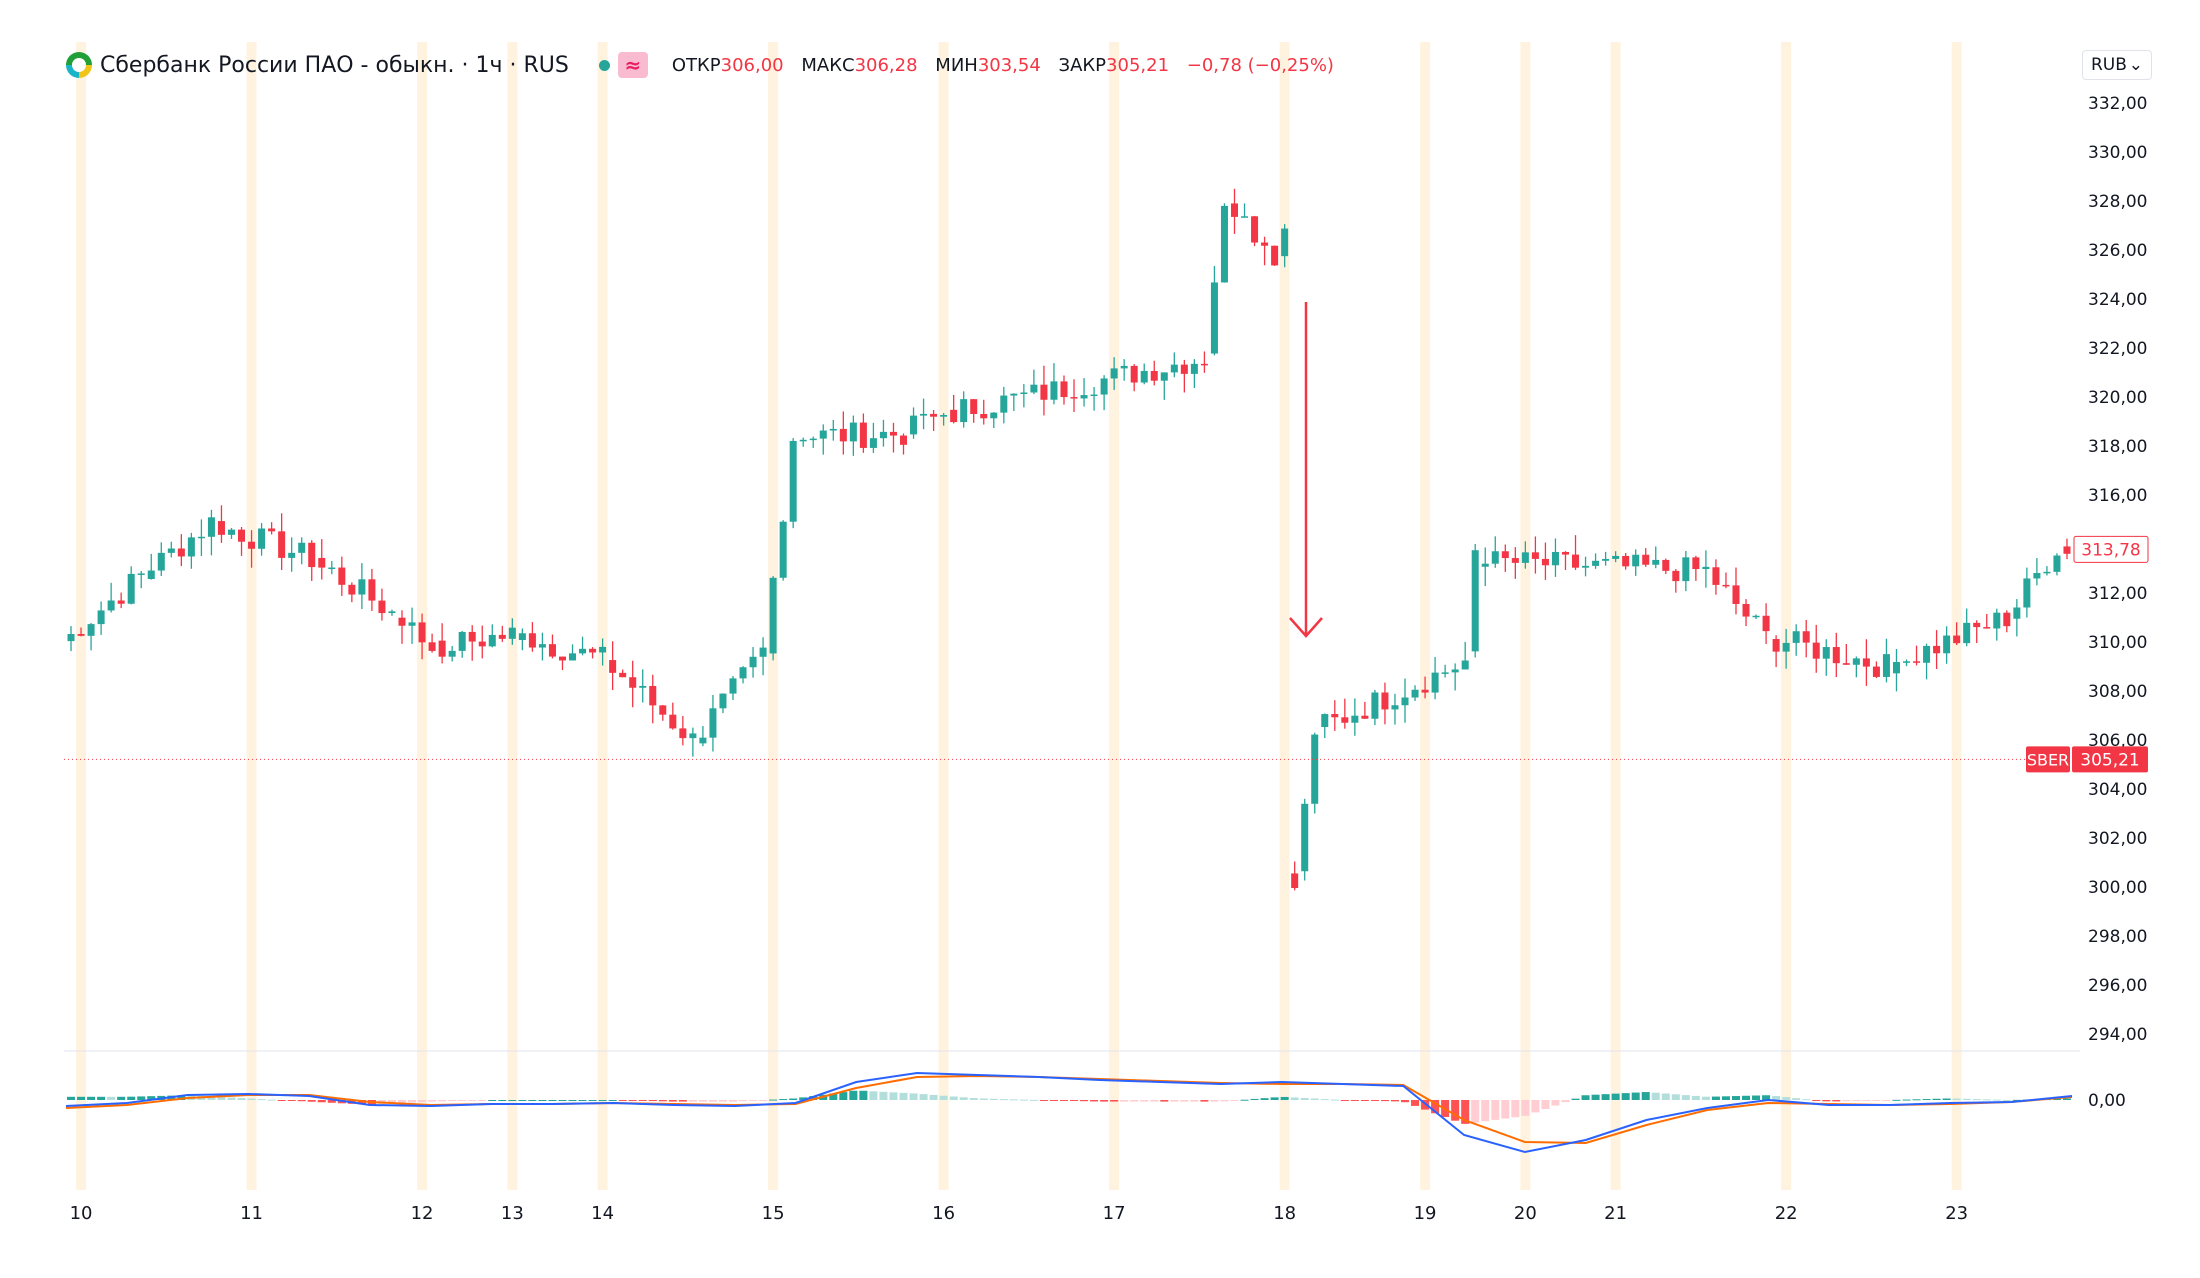 Image resolution: width=2200 pixels, height=1278 pixels. Describe the element at coordinates (2110, 550) in the screenshot. I see `prev-price-tag-label: 313,78` at that location.